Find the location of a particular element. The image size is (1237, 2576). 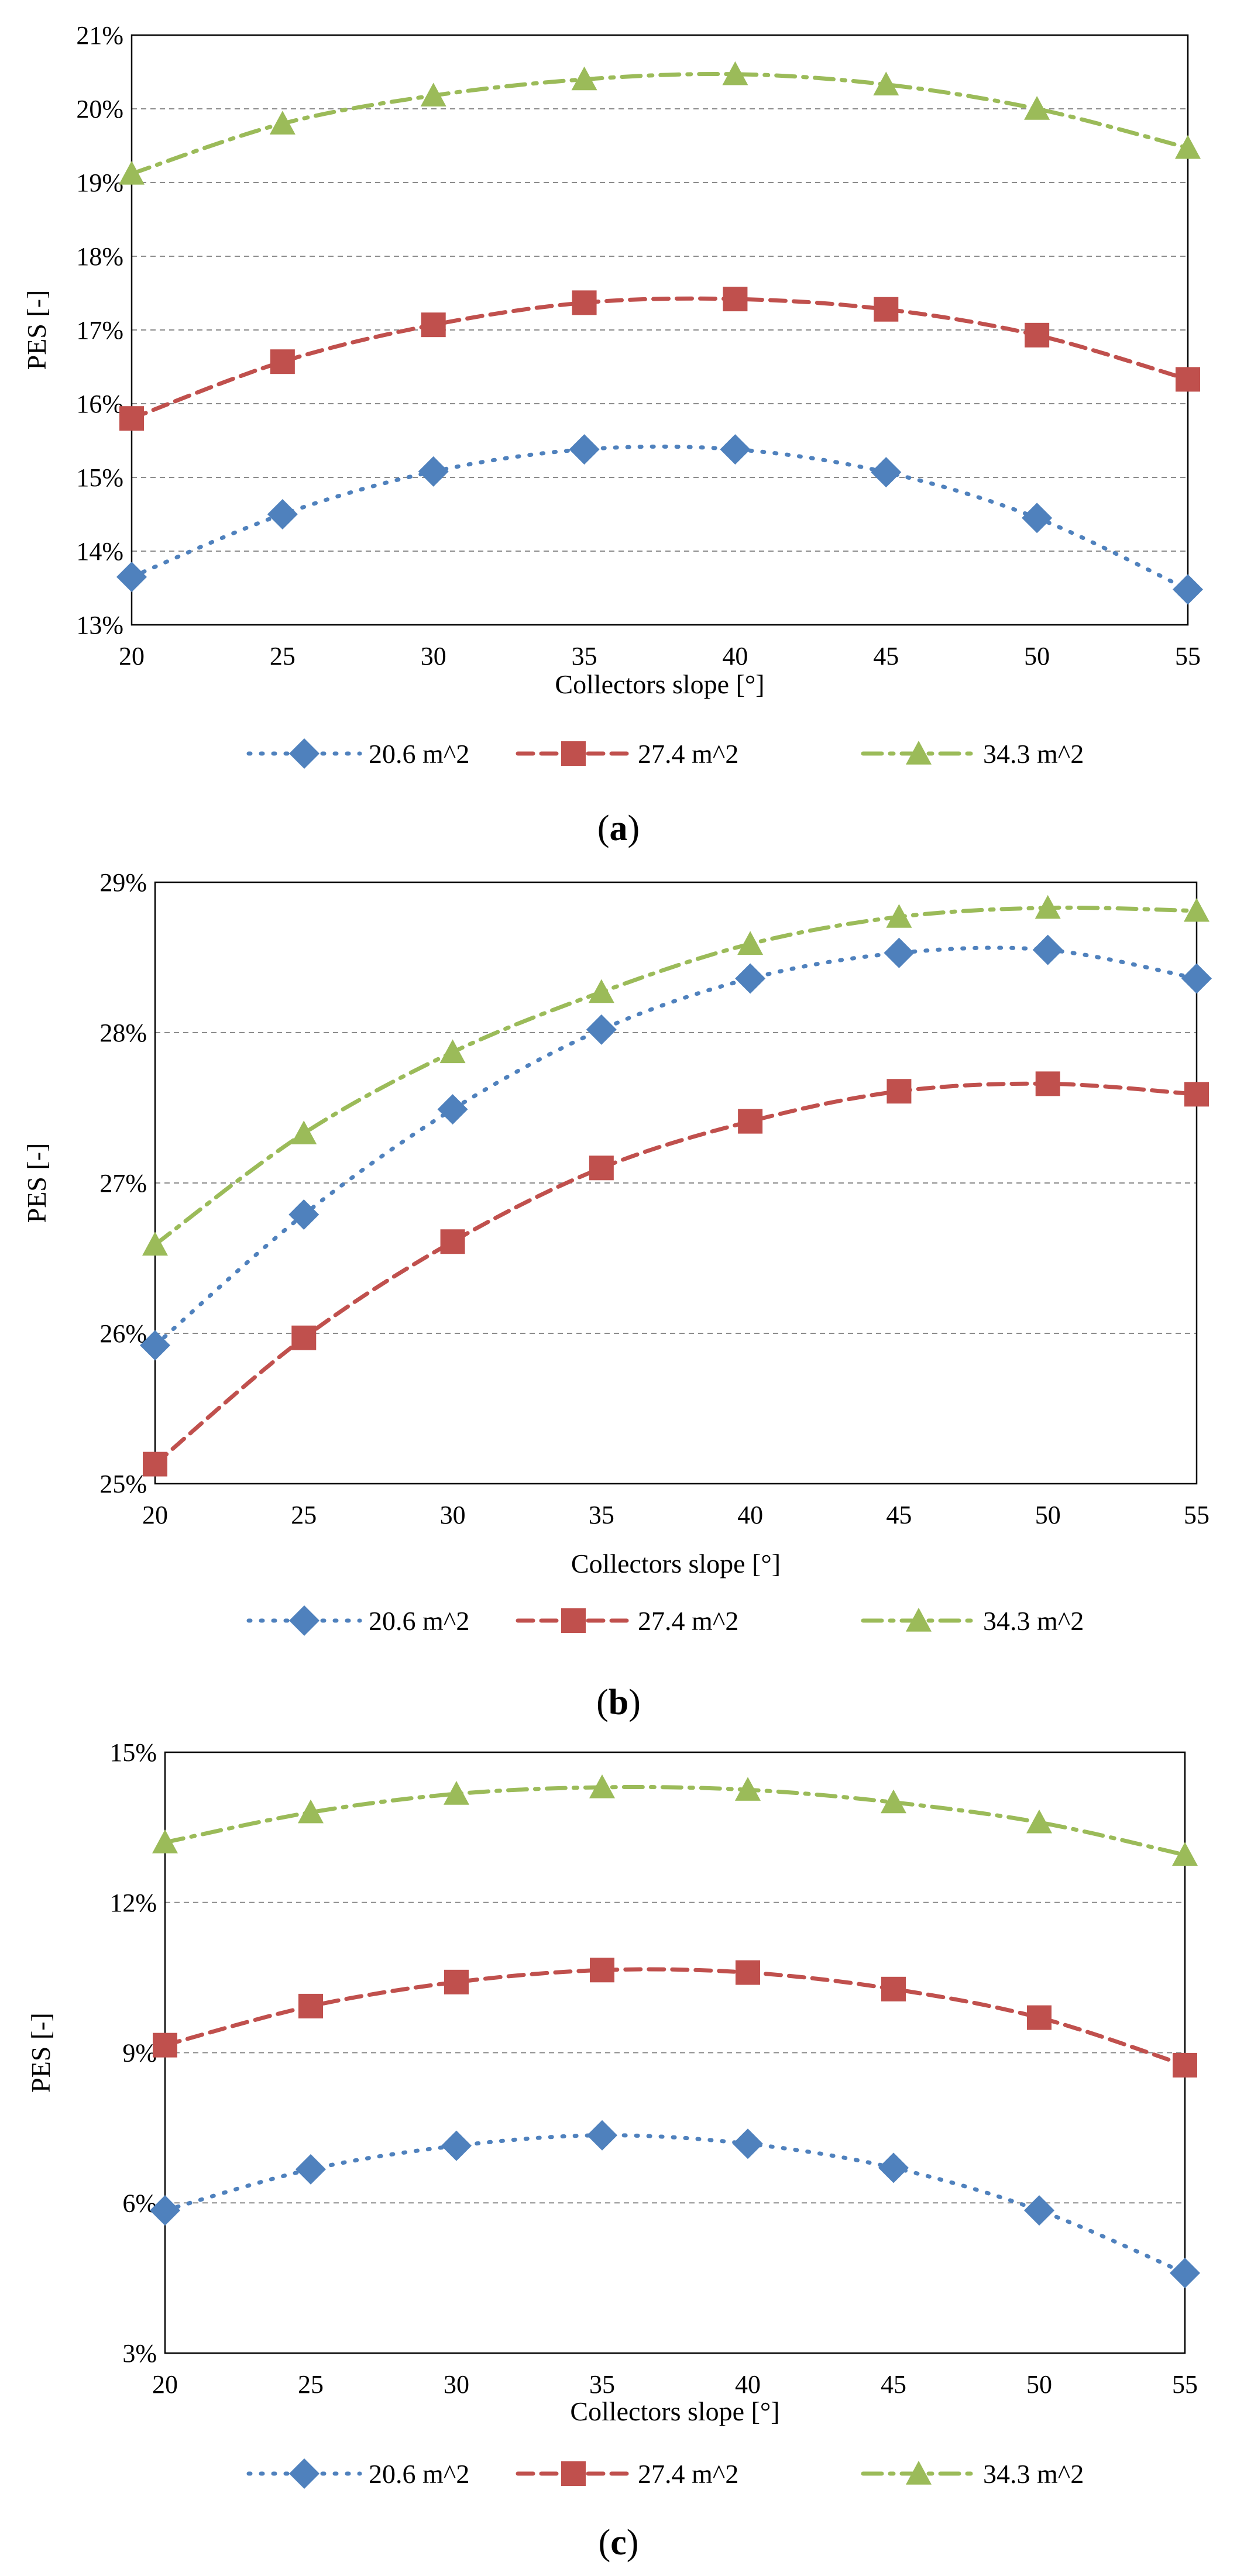

caption-letter: b is located at coordinates (618, 1702).